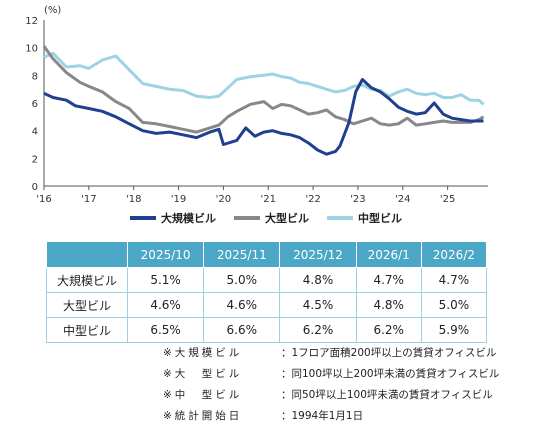  Describe the element at coordinates (247, 218) in the screenshot. I see `legend-swatch-large` at that location.